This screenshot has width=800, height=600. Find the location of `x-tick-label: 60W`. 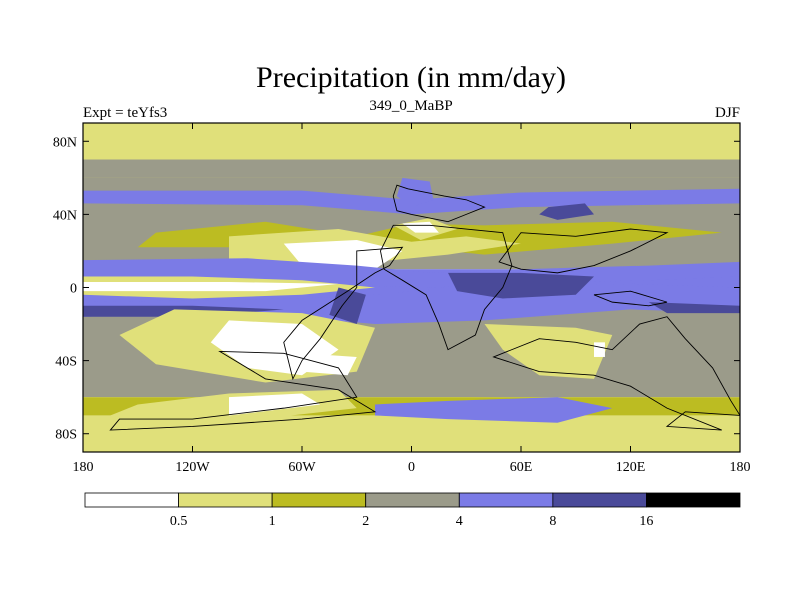

x-tick-label: 60W is located at coordinates (302, 467).